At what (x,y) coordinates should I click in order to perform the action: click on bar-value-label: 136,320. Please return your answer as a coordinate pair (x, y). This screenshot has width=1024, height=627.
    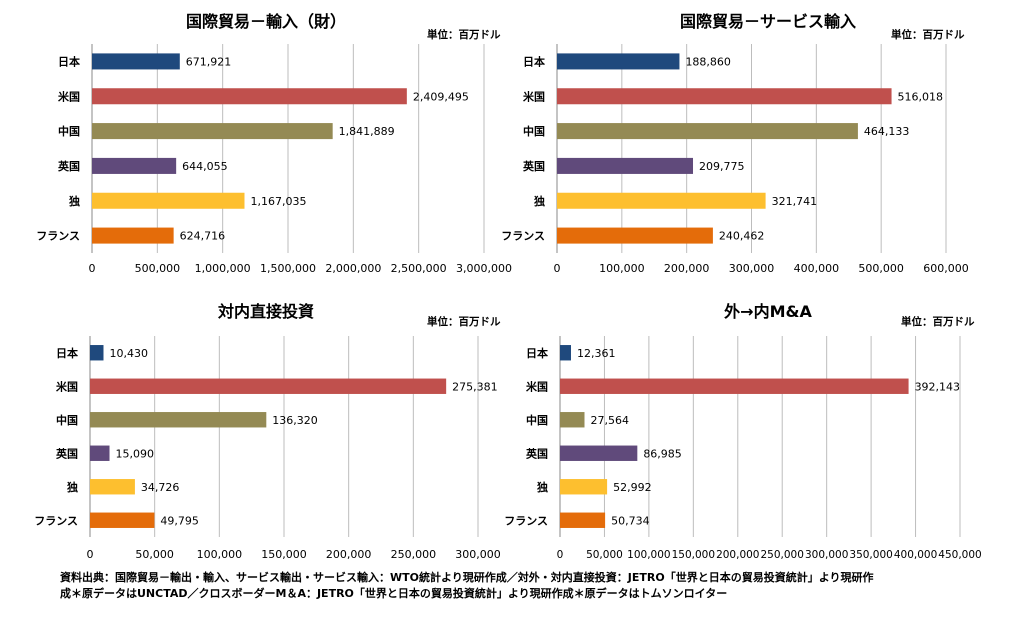
    Looking at the image, I should click on (295, 420).